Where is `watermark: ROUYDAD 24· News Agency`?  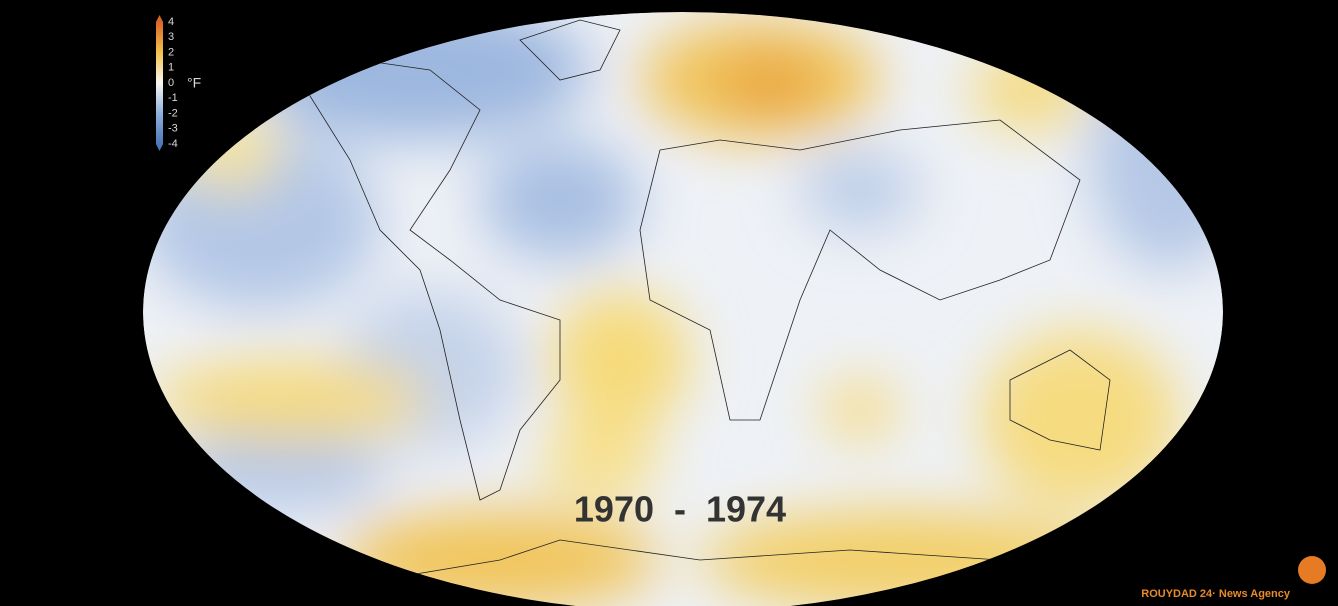
watermark: ROUYDAD 24· News Agency is located at coordinates (1216, 594).